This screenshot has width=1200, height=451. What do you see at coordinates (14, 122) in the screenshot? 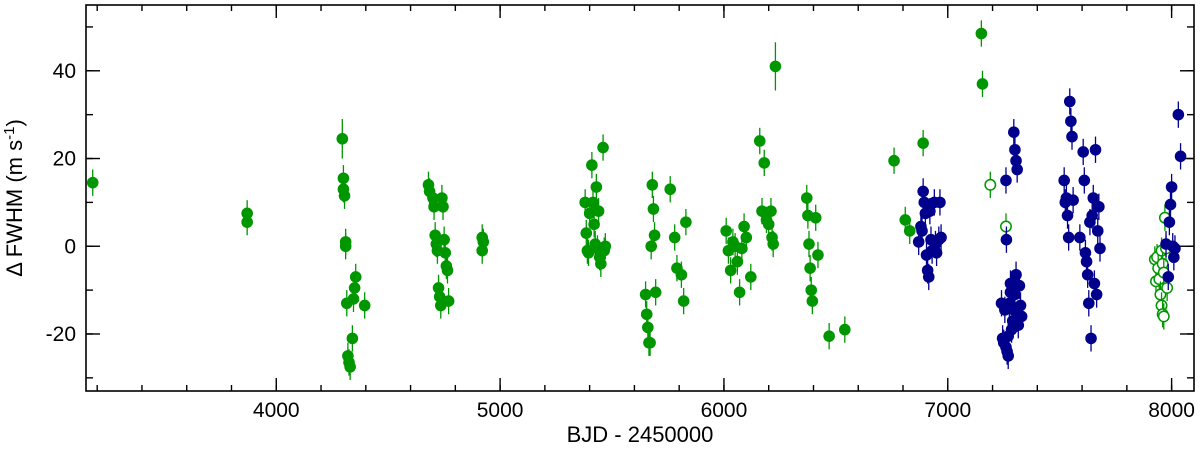
I see `y-axis-title-close: )` at bounding box center [14, 122].